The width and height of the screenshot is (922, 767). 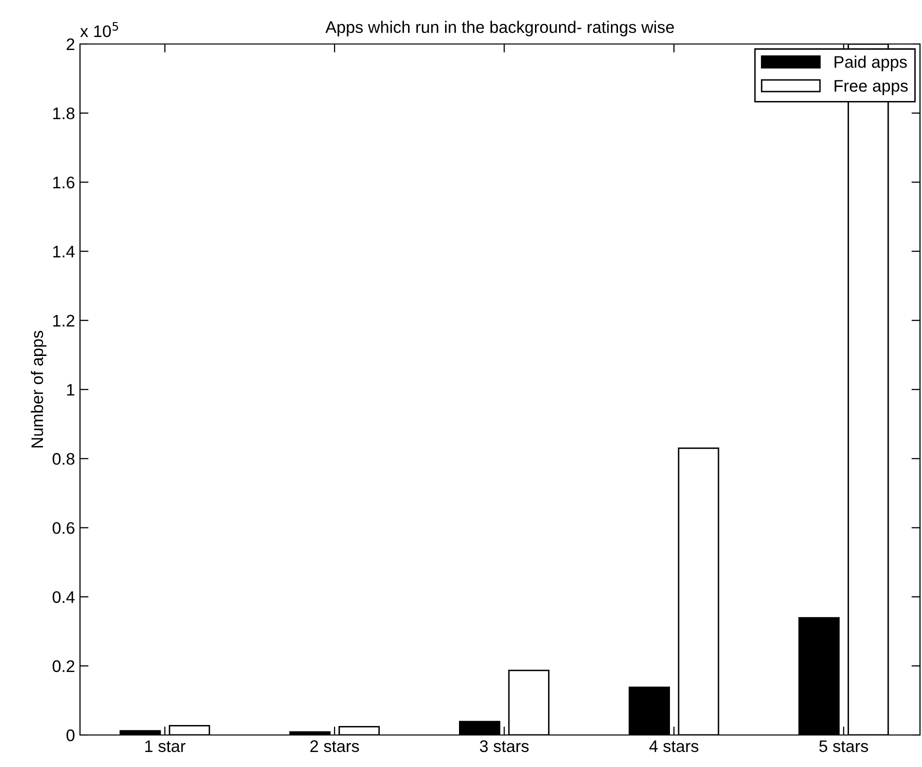 I want to click on y-tick-label: 0.4, so click(x=63, y=597).